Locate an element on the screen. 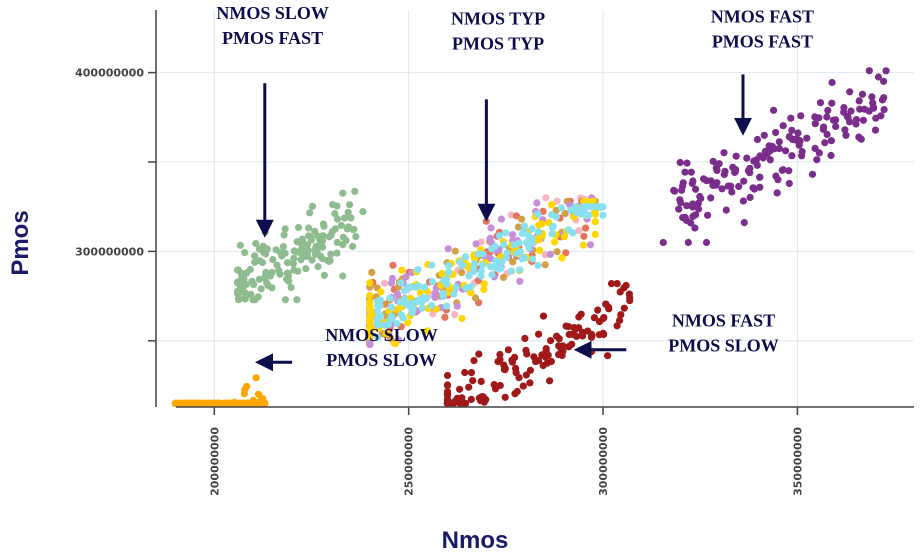 This screenshot has width=920, height=555. x-axis-title: Nmos is located at coordinates (475, 540).